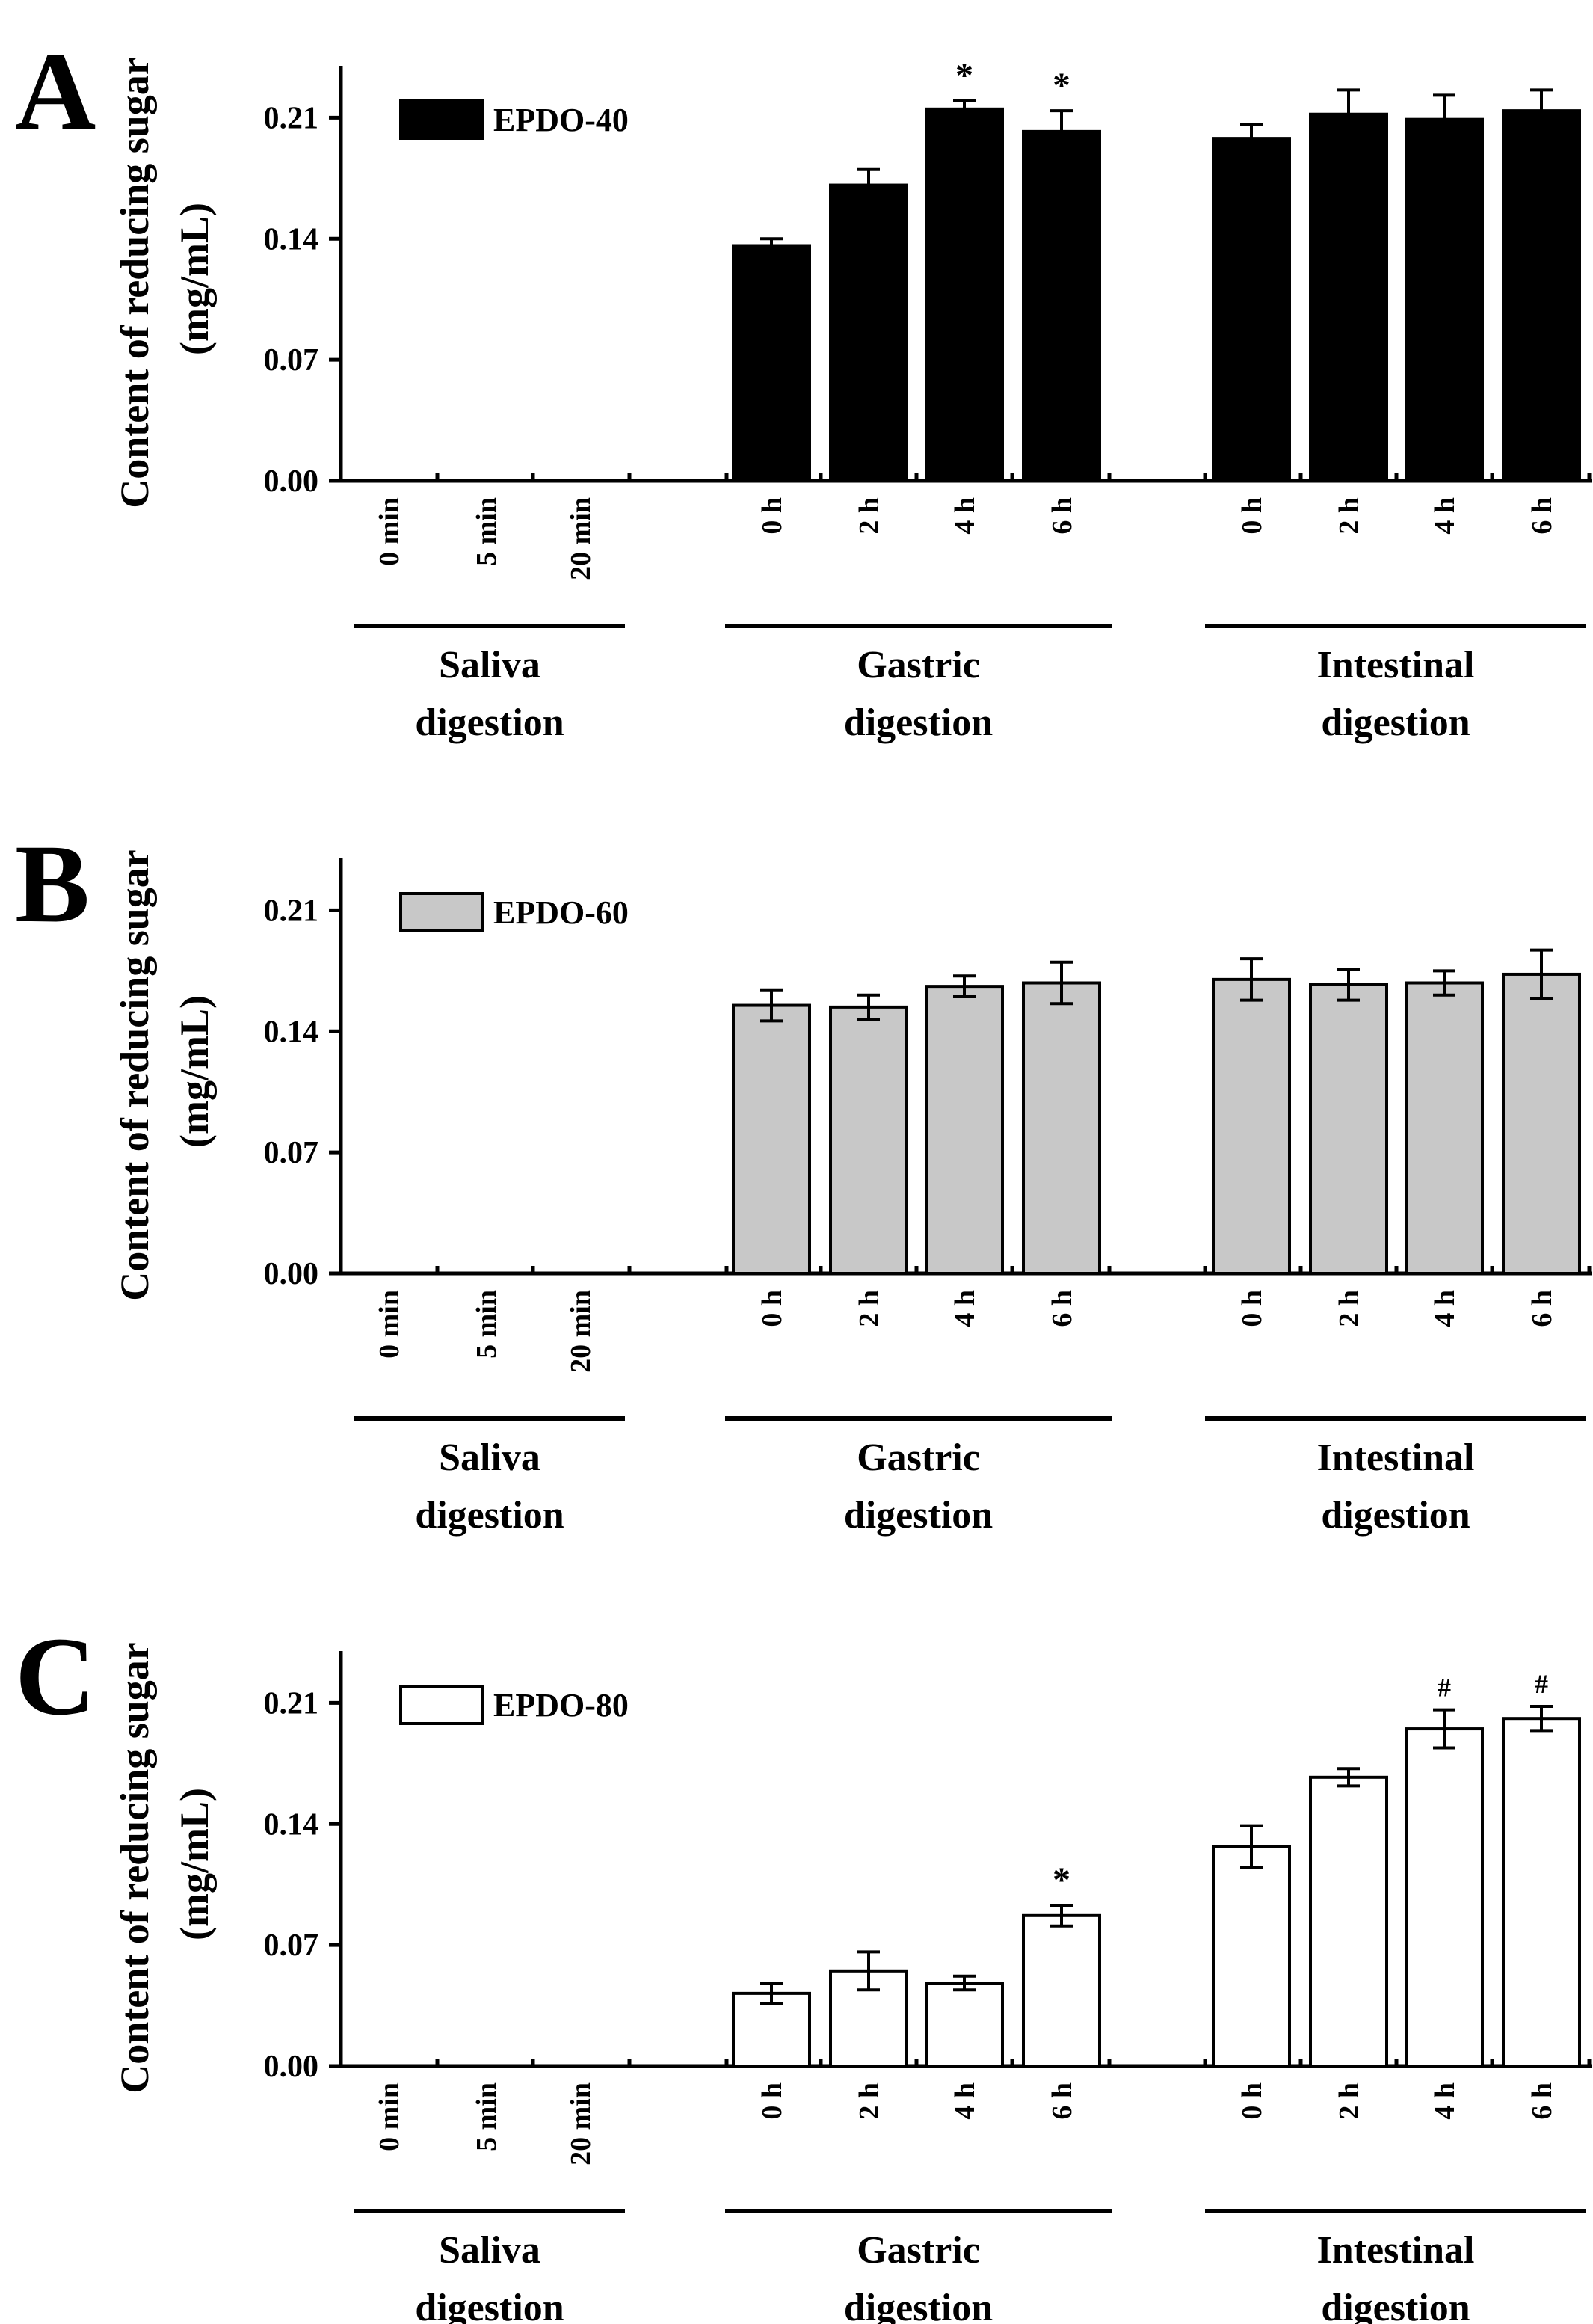 This screenshot has height=2324, width=1593. I want to click on legend-label: EPDO-40, so click(561, 120).